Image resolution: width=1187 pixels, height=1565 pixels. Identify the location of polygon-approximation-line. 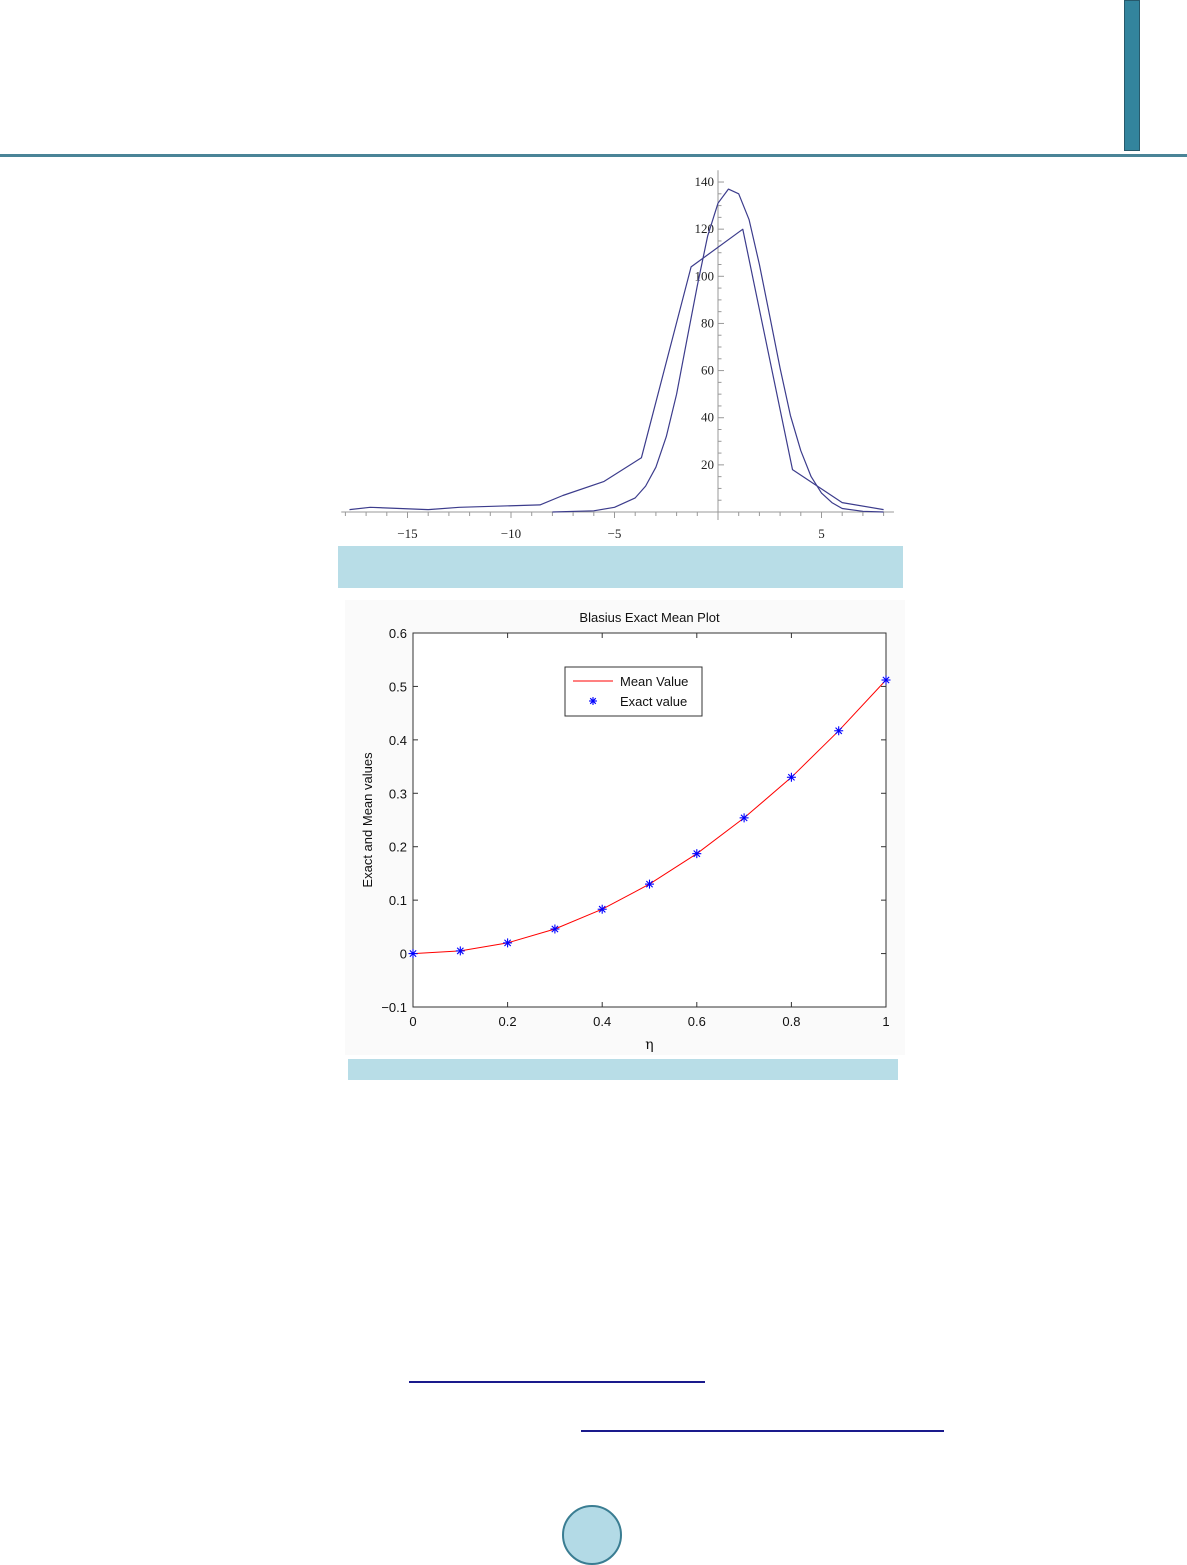
(616, 369).